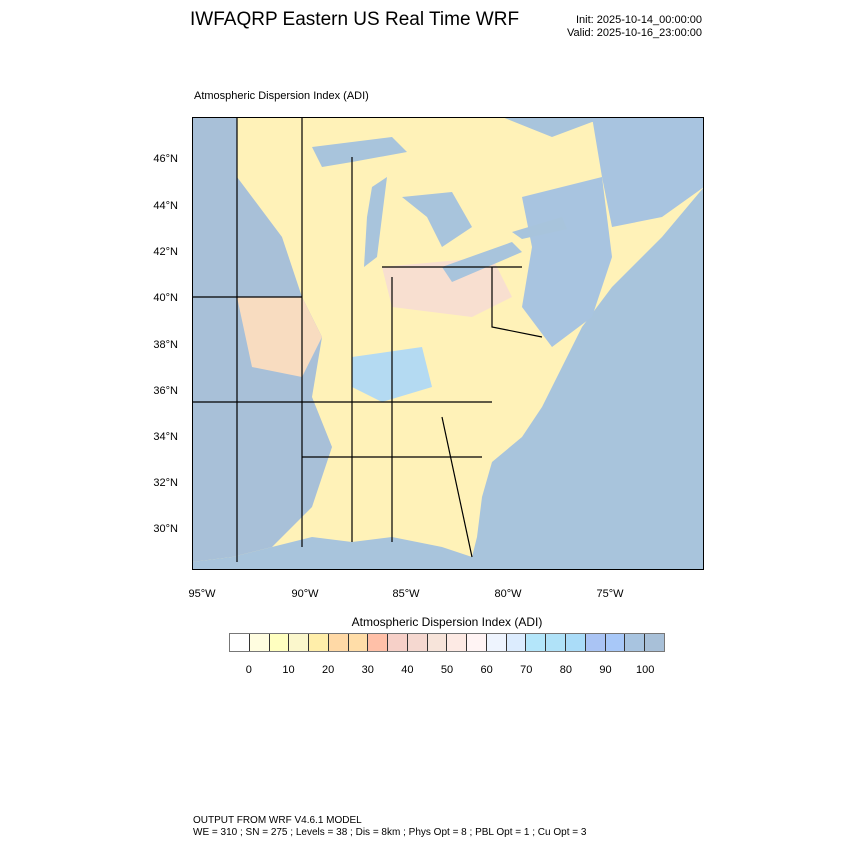 The width and height of the screenshot is (850, 850). I want to click on ohio-region, so click(447, 287).